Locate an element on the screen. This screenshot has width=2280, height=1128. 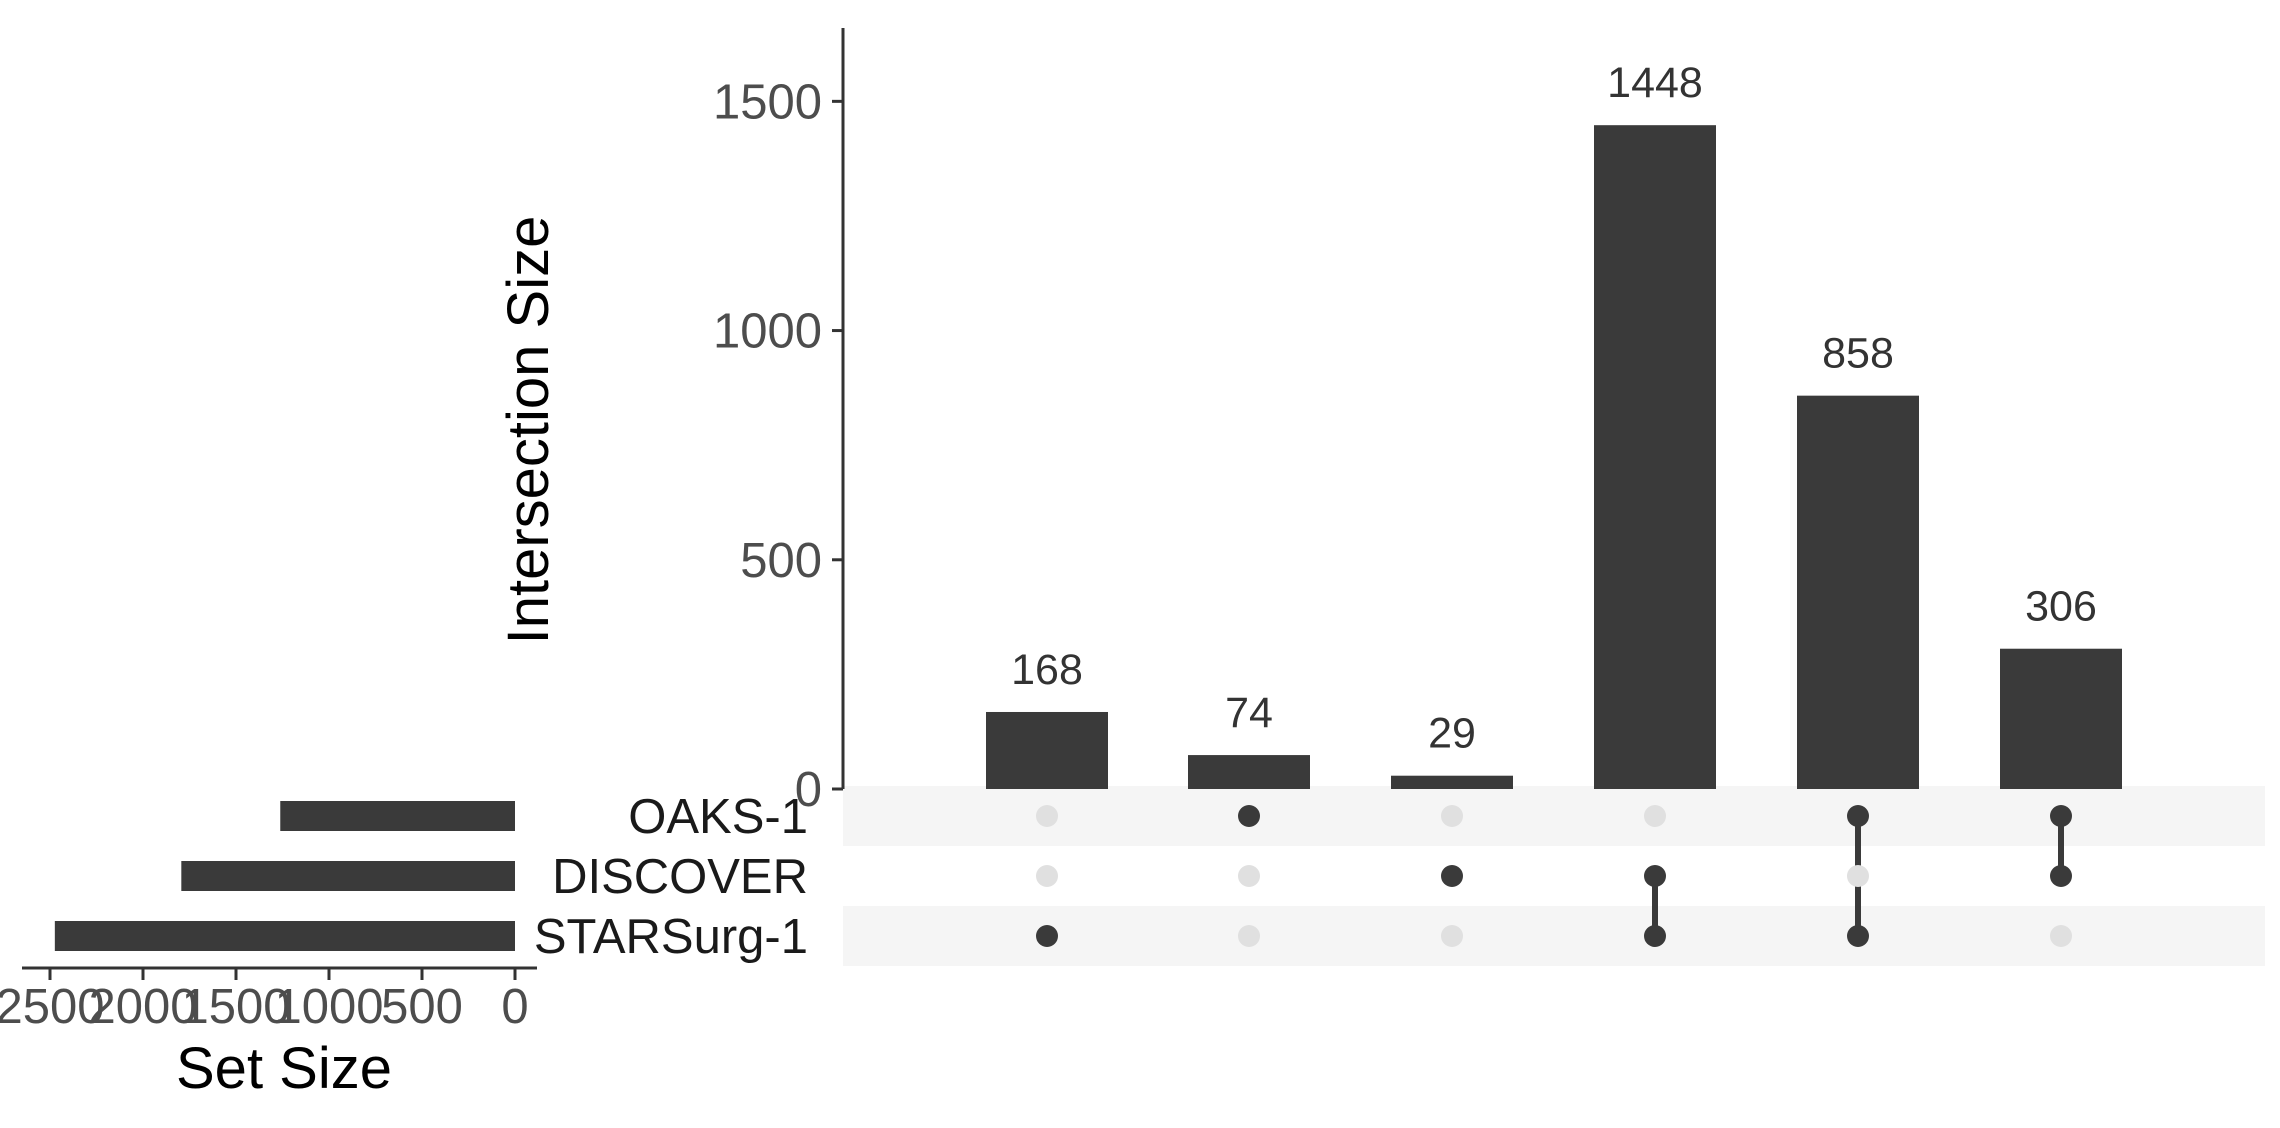
intersection-y-ticks: 0 500 1000 1500 is located at coordinates (778, 446).